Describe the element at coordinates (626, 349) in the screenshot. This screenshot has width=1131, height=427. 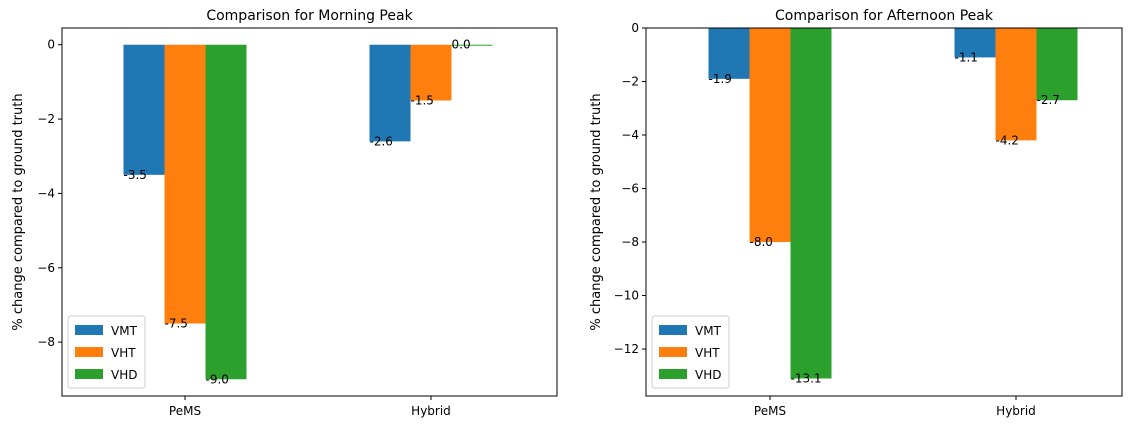
I see `y-tick-label: −12` at that location.